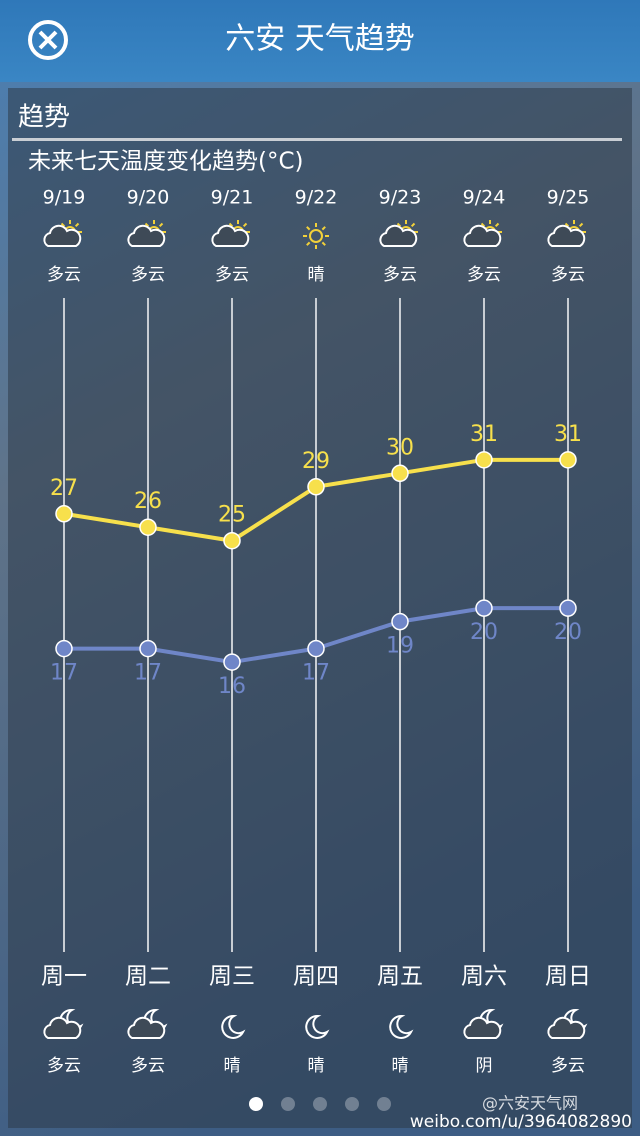  What do you see at coordinates (484, 198) in the screenshot?
I see `date-label: 9/24` at bounding box center [484, 198].